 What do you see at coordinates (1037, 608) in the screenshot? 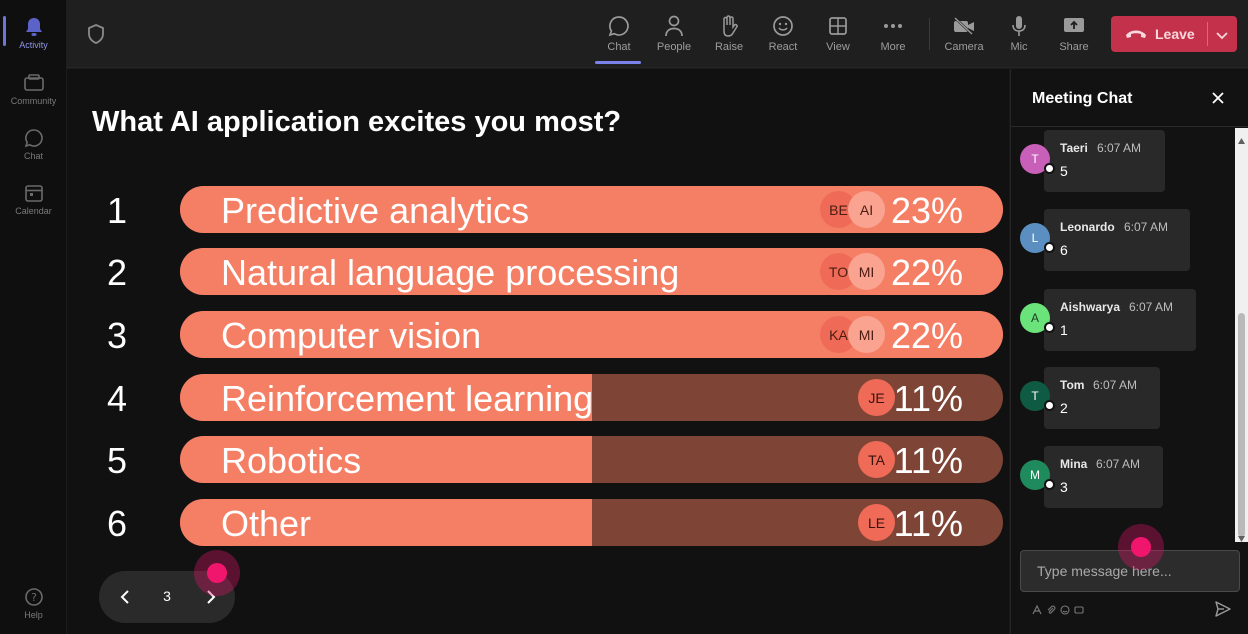
I see `format-icon` at bounding box center [1037, 608].